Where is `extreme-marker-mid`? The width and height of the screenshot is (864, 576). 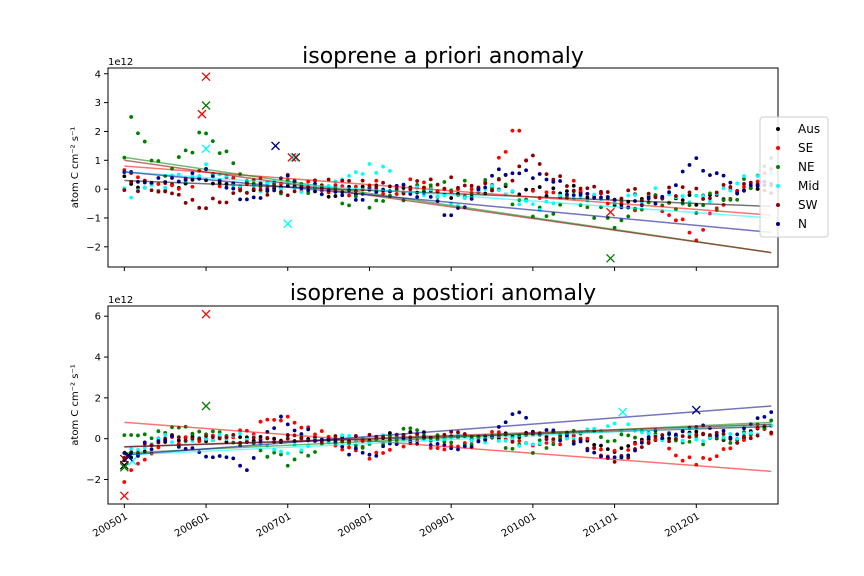 extreme-marker-mid is located at coordinates (288, 224).